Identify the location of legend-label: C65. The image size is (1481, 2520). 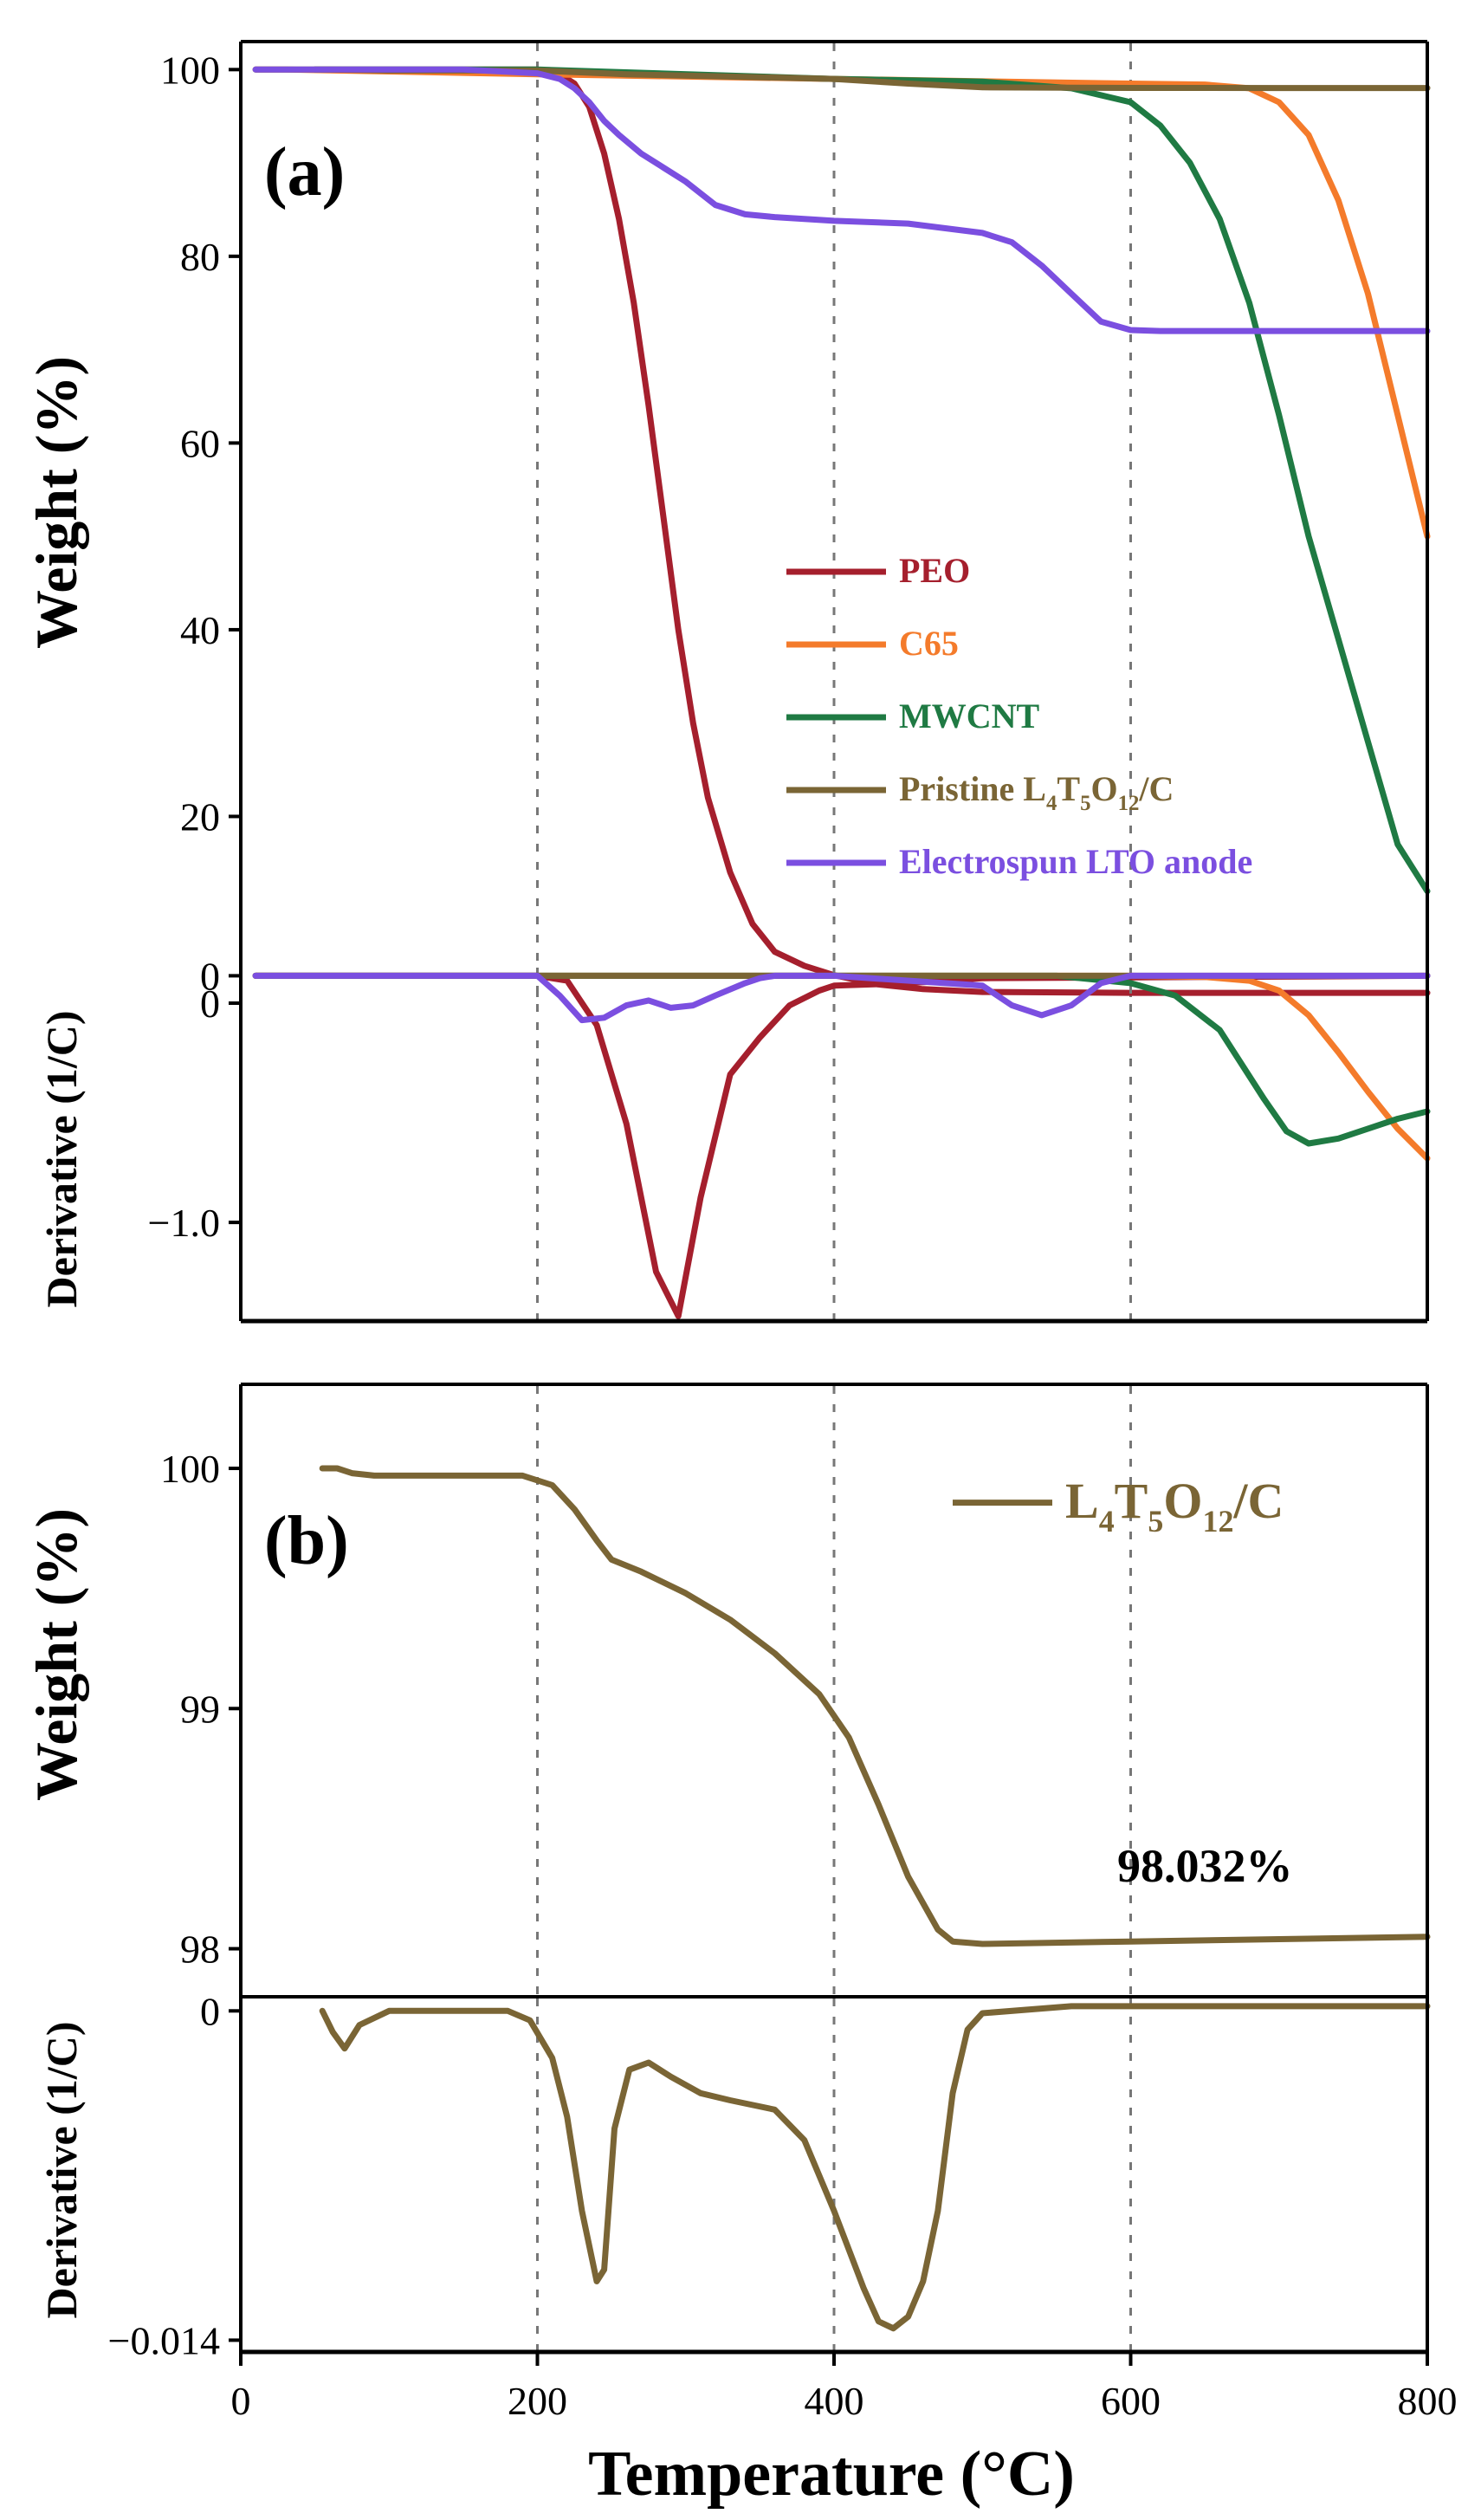
(929, 643).